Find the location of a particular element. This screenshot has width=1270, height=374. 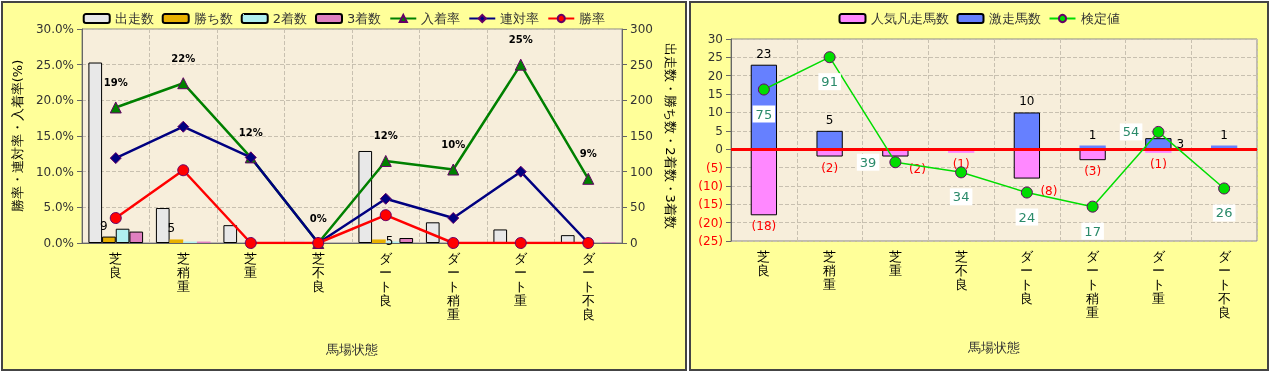

y-tick-label: 15.0% is located at coordinates (54, 136).